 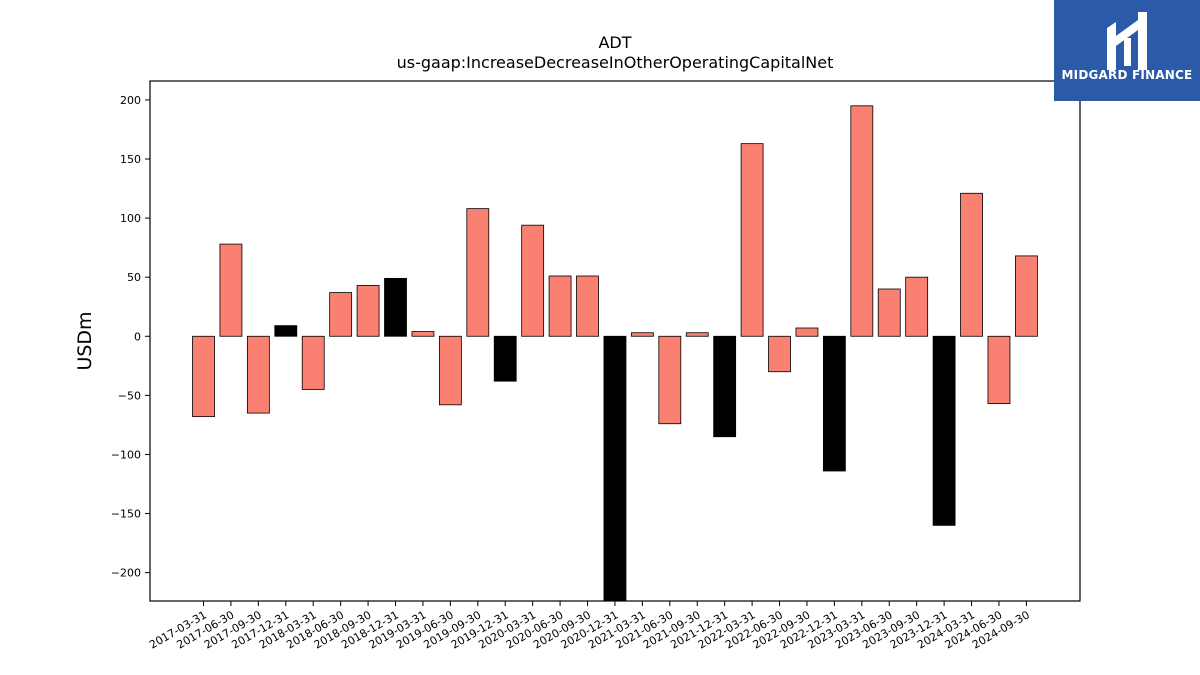 I want to click on chart-title: ADT, so click(x=615, y=42).